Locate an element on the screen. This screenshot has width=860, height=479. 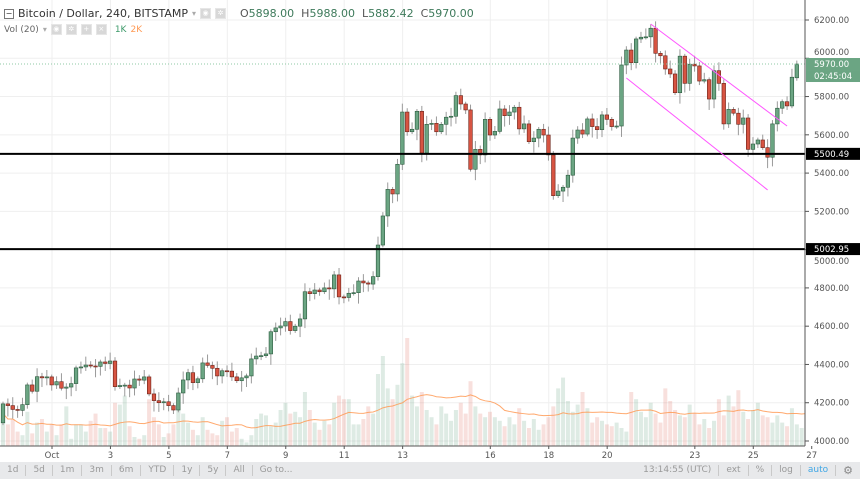
price-tick-label: 5200.00 is located at coordinates (831, 212).